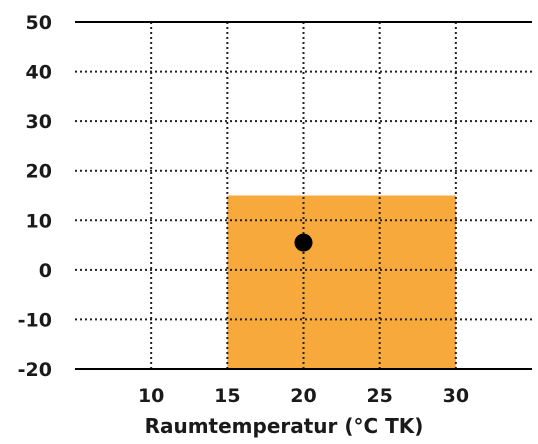 The width and height of the screenshot is (538, 444). What do you see at coordinates (39, 172) in the screenshot?
I see `y-tick-label: 20` at bounding box center [39, 172].